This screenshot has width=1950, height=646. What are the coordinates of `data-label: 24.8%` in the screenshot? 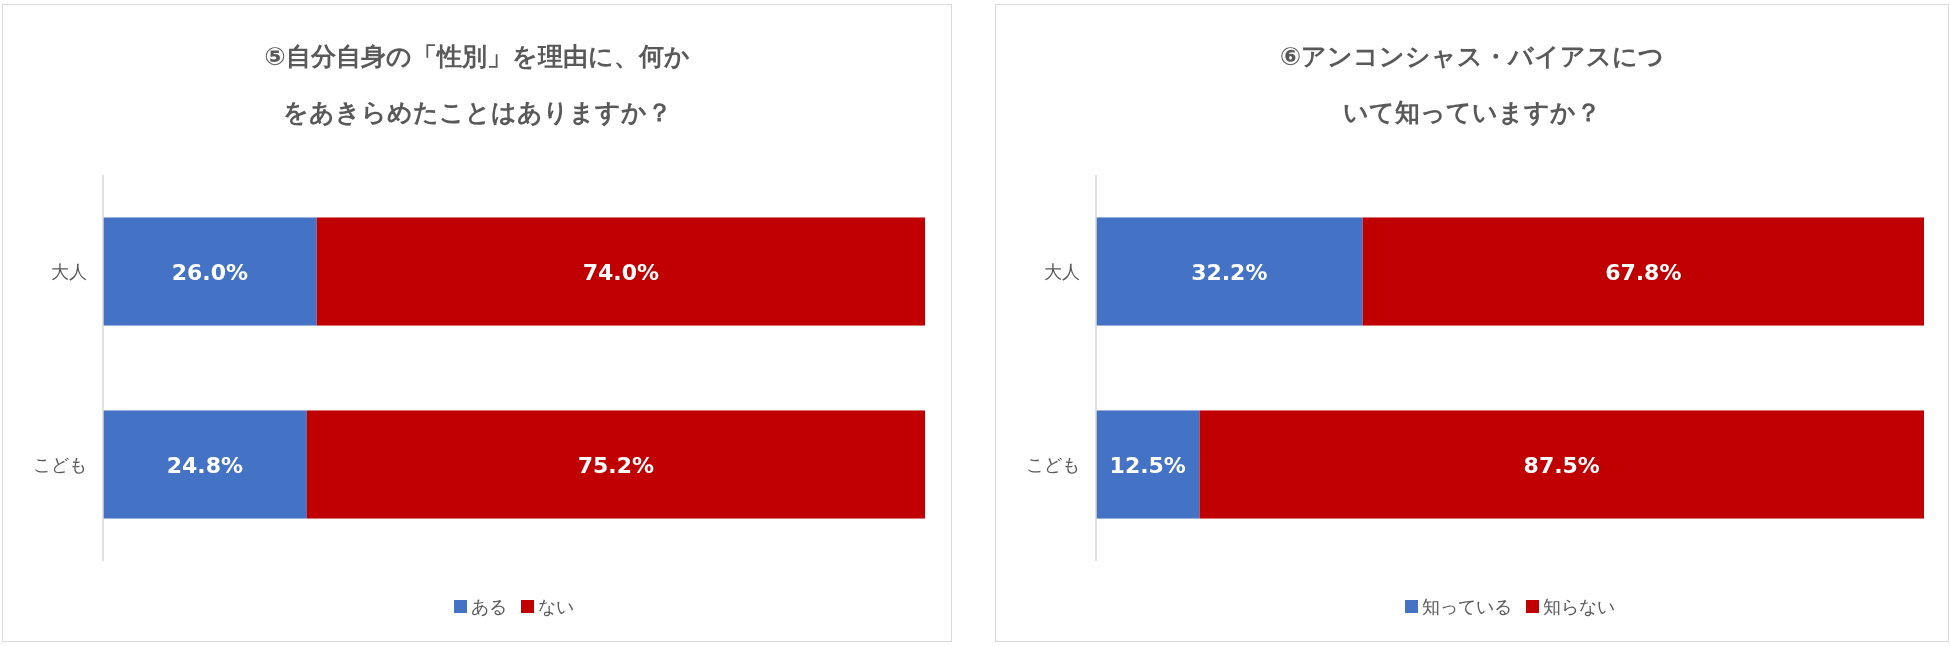 It's located at (205, 465).